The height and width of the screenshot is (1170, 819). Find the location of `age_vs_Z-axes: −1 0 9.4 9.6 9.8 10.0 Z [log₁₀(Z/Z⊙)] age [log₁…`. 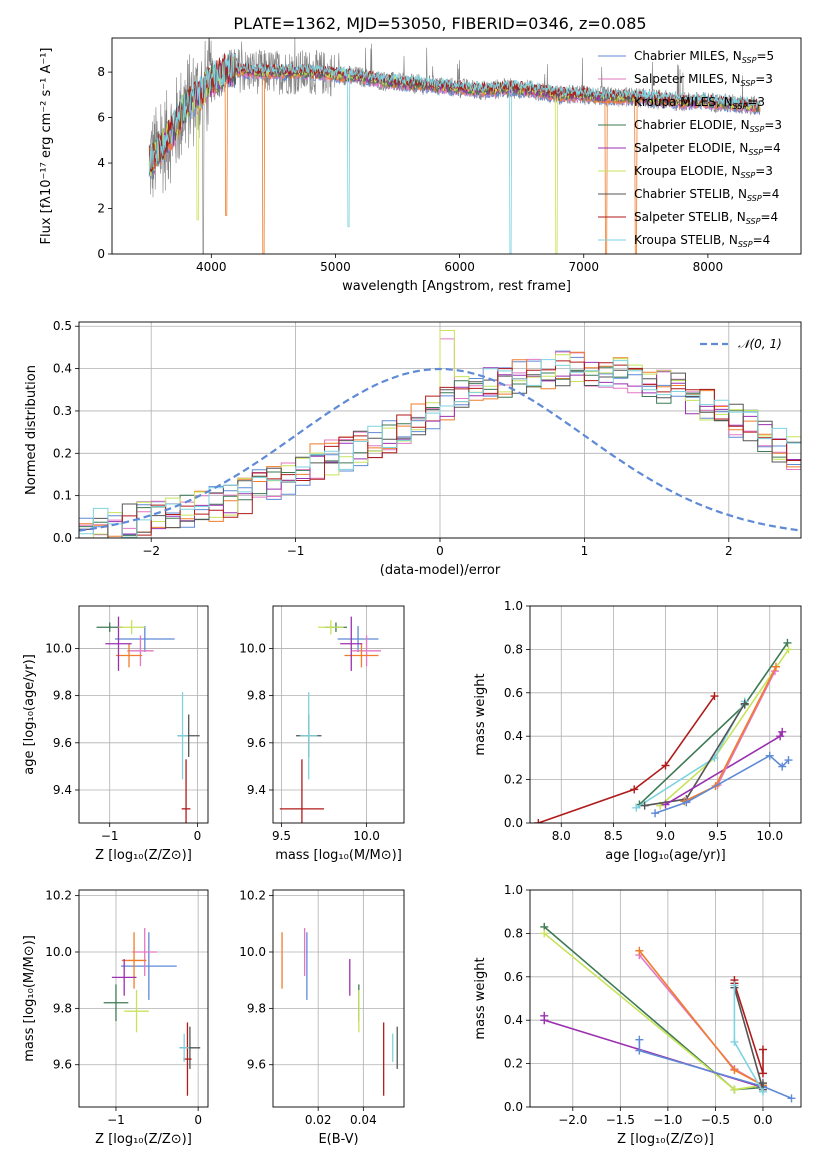

age_vs_Z-axes: −1 0 9.4 9.6 9.8 10.0 Z [log₁₀(Z/Z⊙)] age [log₁… is located at coordinates (115, 734).